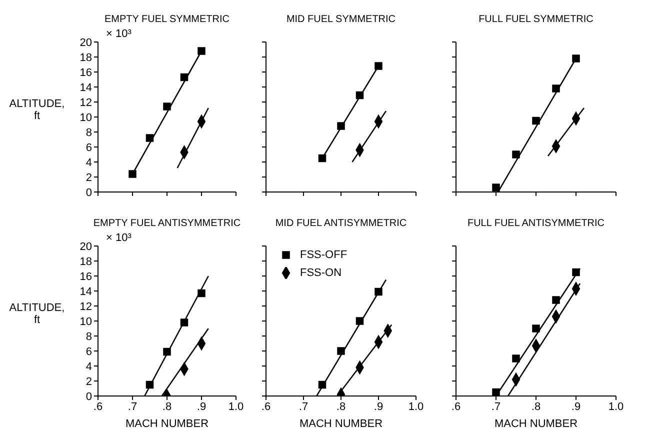 Image resolution: width=646 pixels, height=439 pixels. I want to click on chart-title: EMPTY FUEL ANTISYMMETRIC, so click(167, 223).